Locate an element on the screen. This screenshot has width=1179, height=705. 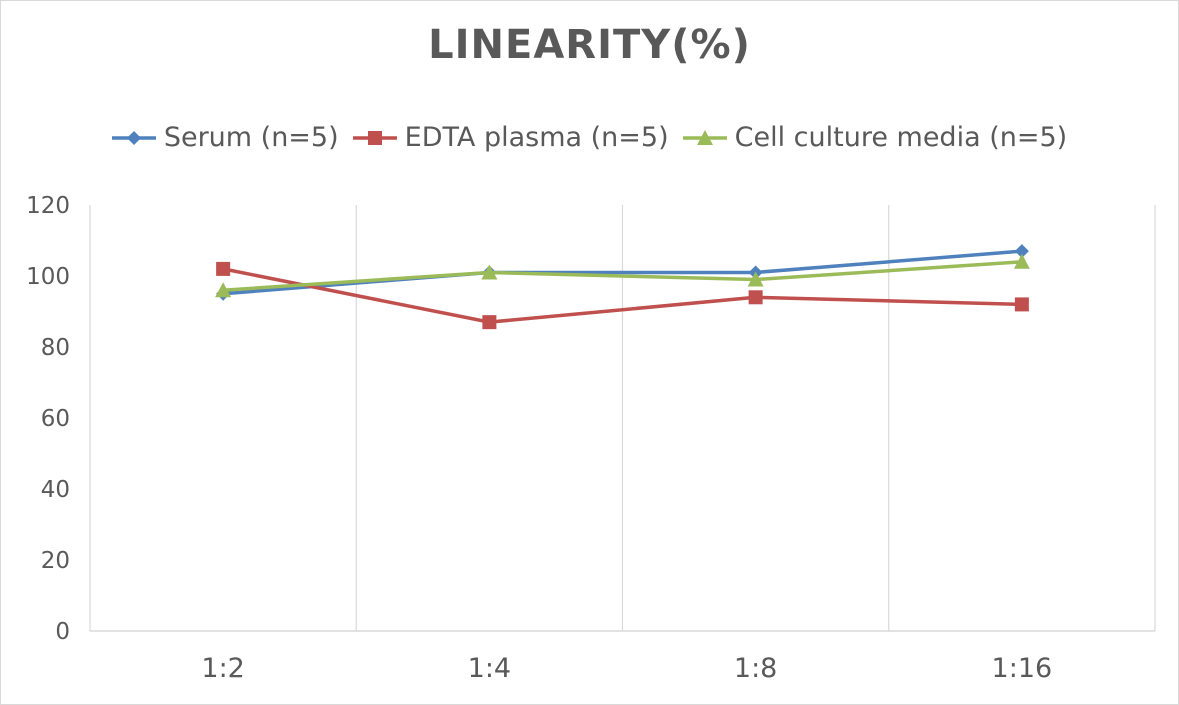
x-tick-label: 1:2 is located at coordinates (222, 668).